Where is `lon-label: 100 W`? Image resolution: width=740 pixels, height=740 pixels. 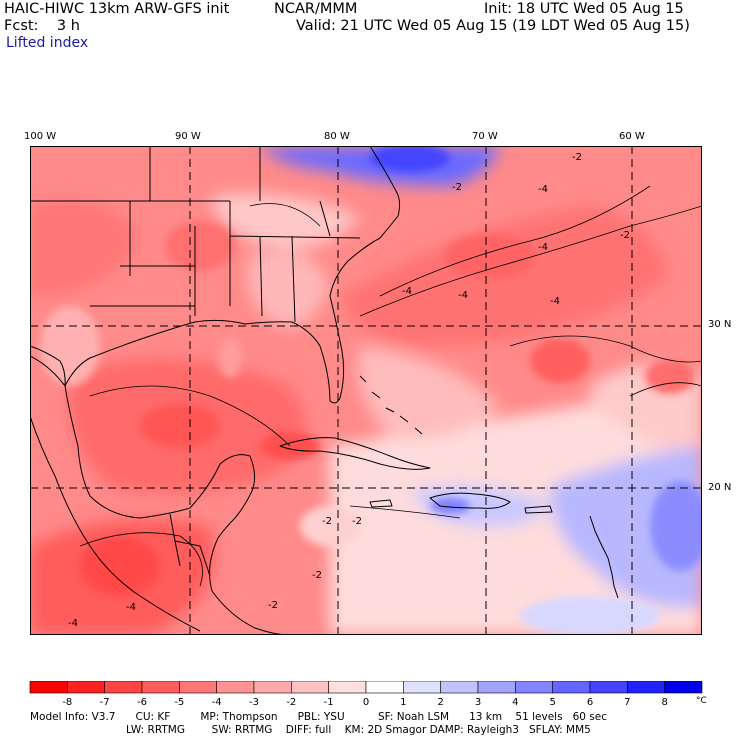
lon-label: 100 W is located at coordinates (40, 136).